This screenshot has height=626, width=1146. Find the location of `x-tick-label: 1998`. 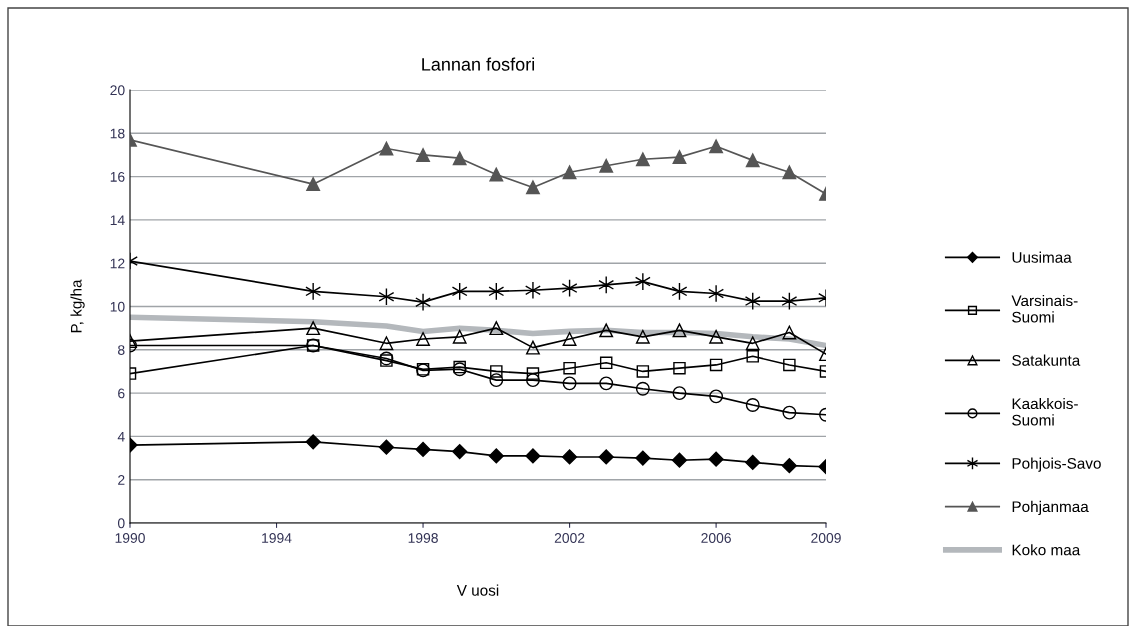

x-tick-label: 1998 is located at coordinates (423, 538).